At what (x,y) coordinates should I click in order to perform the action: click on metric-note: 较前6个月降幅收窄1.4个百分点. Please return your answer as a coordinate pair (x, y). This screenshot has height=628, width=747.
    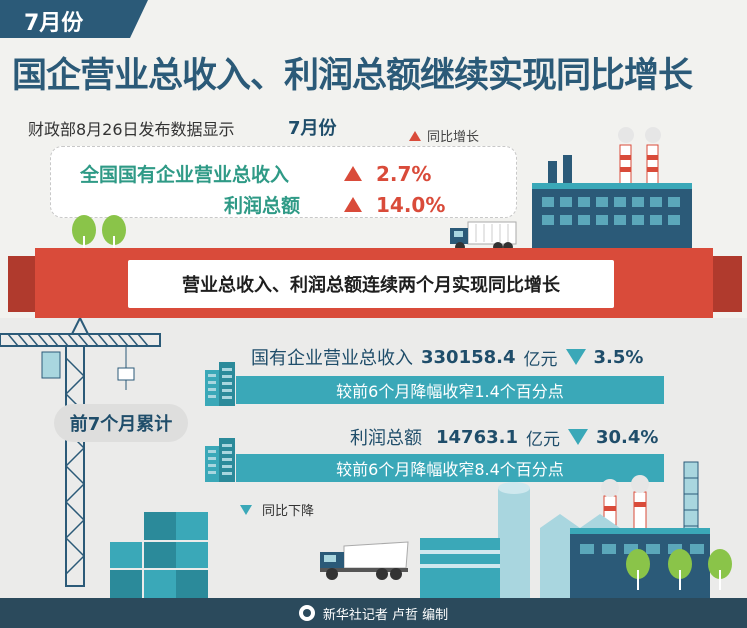
    Looking at the image, I should click on (450, 391).